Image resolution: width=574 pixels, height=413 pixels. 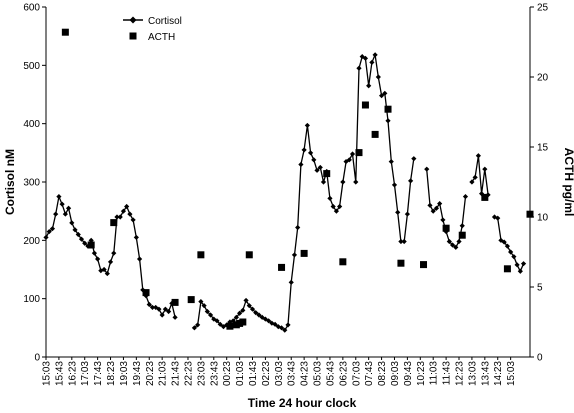 What do you see at coordinates (395, 373) in the screenshot?
I see `x-tick-label: 09:03` at bounding box center [395, 373].